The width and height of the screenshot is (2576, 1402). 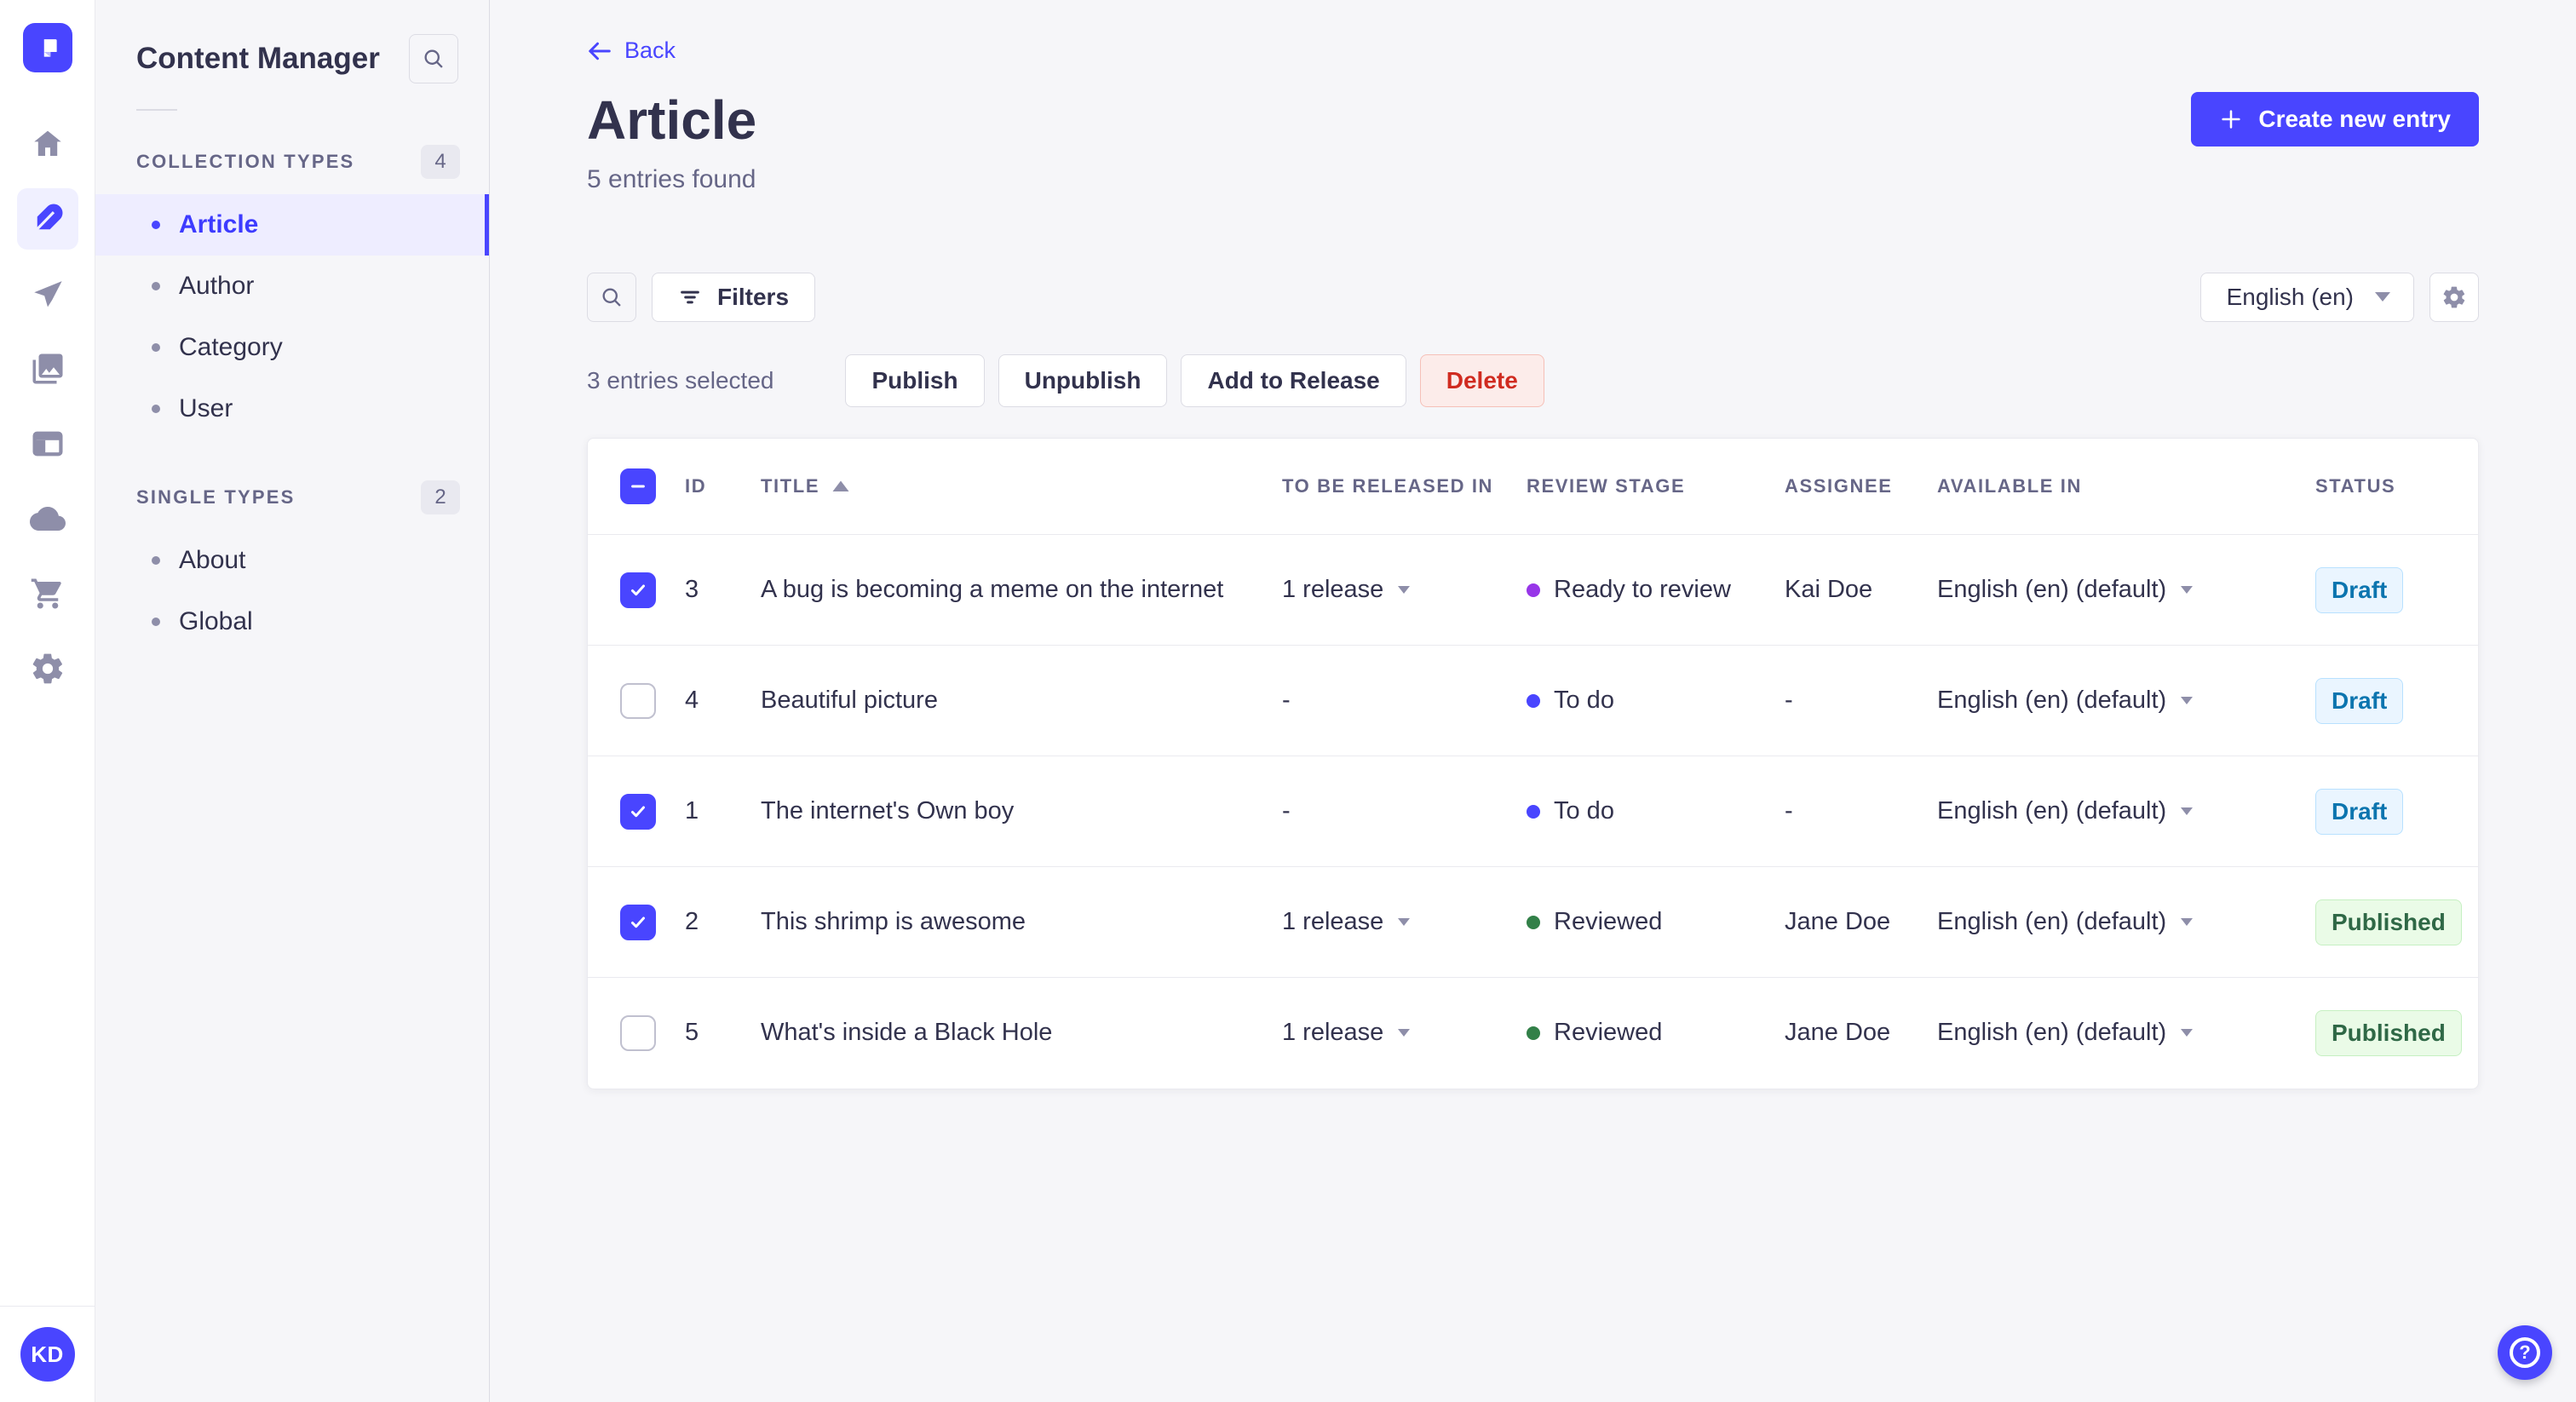 What do you see at coordinates (47, 219) in the screenshot?
I see `feather-icon` at bounding box center [47, 219].